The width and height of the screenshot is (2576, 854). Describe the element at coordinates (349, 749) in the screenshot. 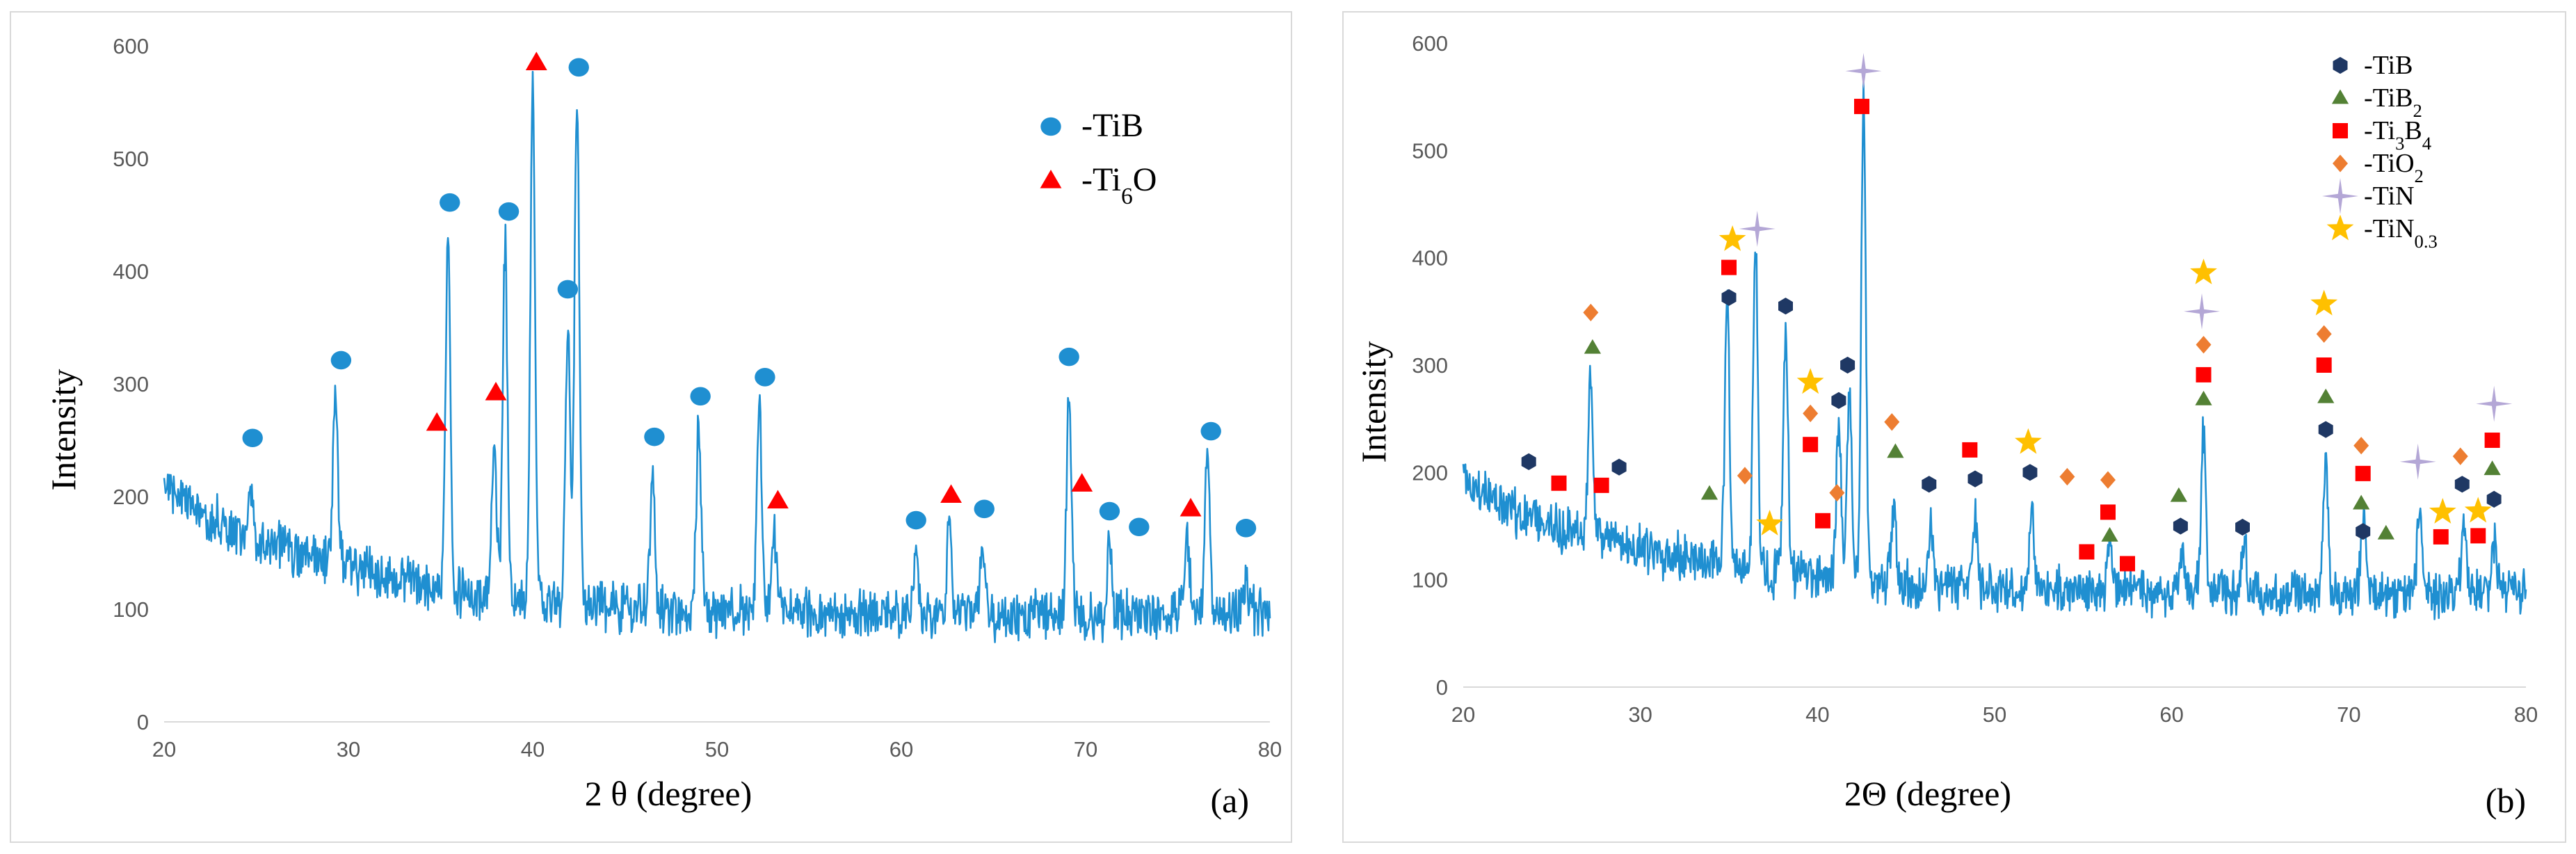

I see `a-x-tick-label: 30` at that location.